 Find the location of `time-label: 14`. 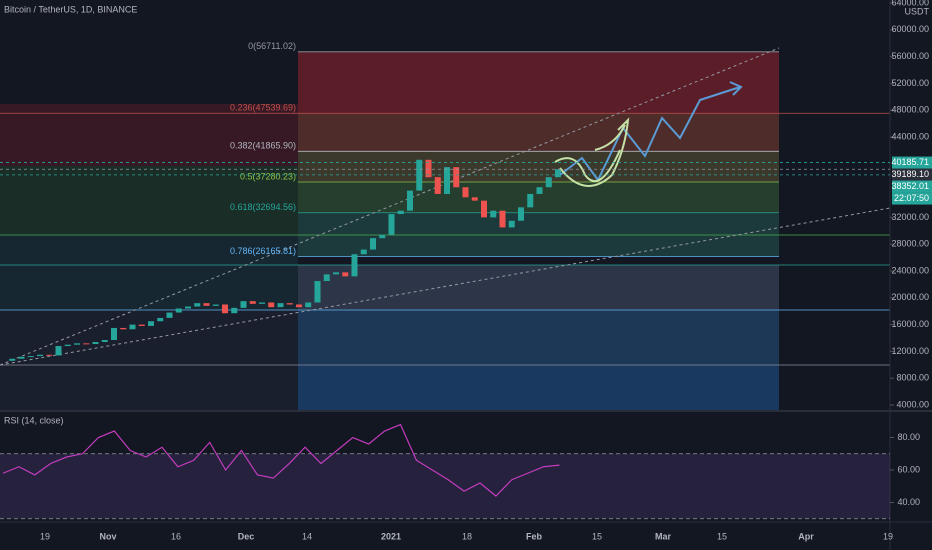

time-label: 14 is located at coordinates (307, 536).